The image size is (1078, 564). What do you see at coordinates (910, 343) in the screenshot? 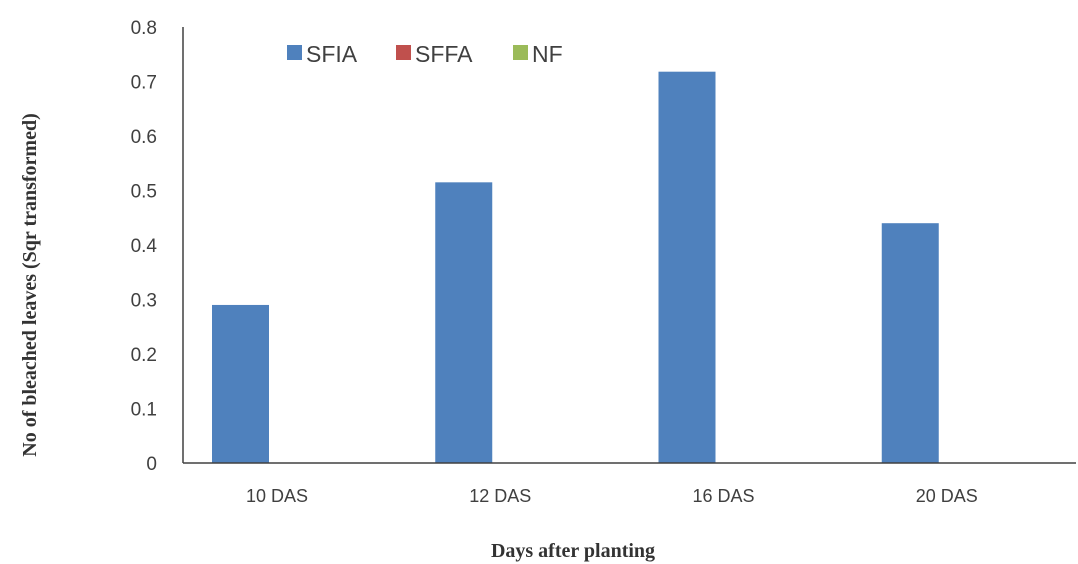
I see `bar-sfia-20-das` at bounding box center [910, 343].